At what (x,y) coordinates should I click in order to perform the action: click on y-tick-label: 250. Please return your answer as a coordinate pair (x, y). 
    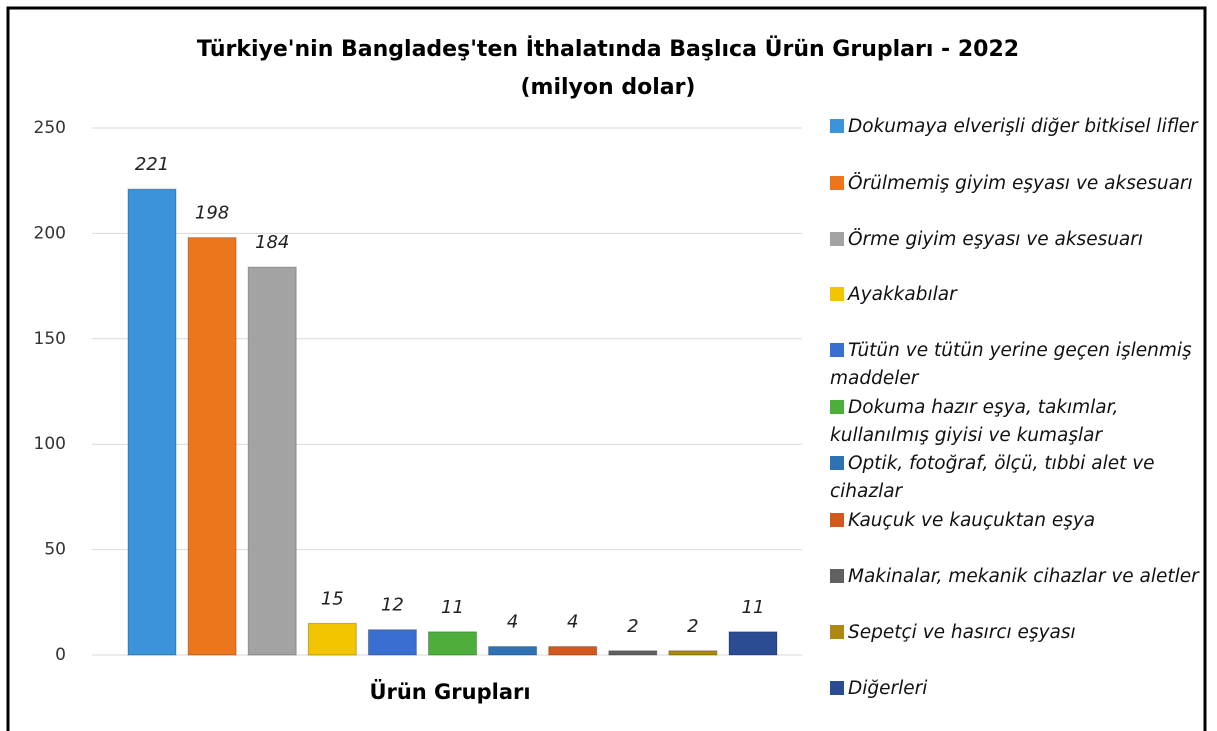
    Looking at the image, I should click on (50, 128).